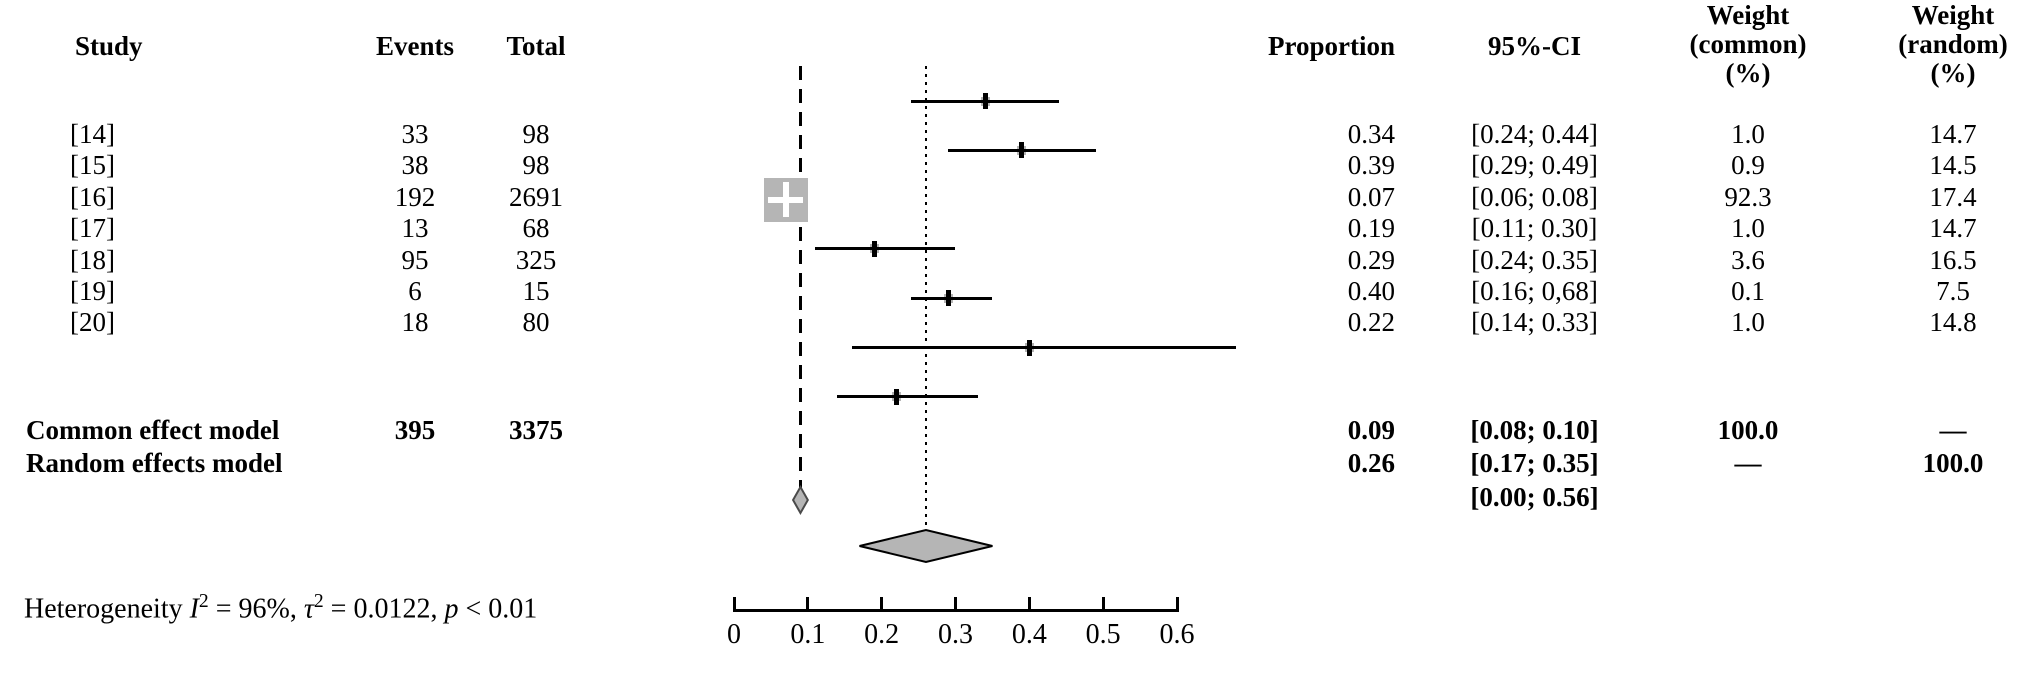  Describe the element at coordinates (415, 291) in the screenshot. I see `events-value: 6` at that location.